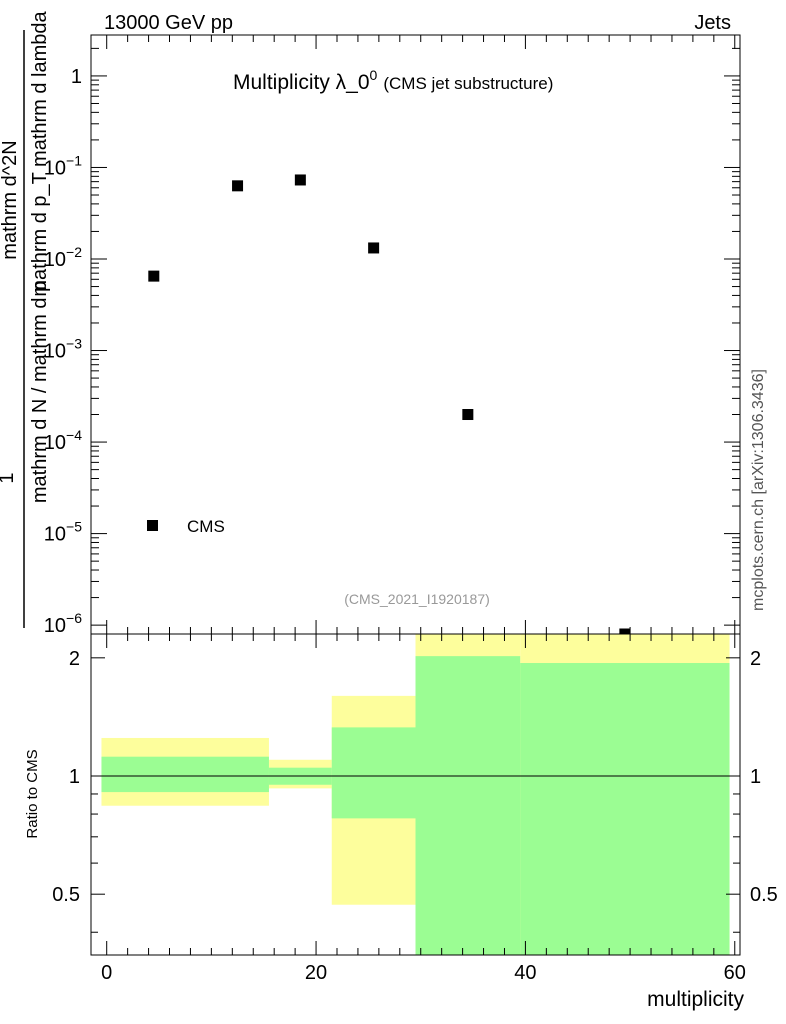  Describe the element at coordinates (764, 895) in the screenshot. I see `ratio-y-tick-label-right: 0.5` at that location.